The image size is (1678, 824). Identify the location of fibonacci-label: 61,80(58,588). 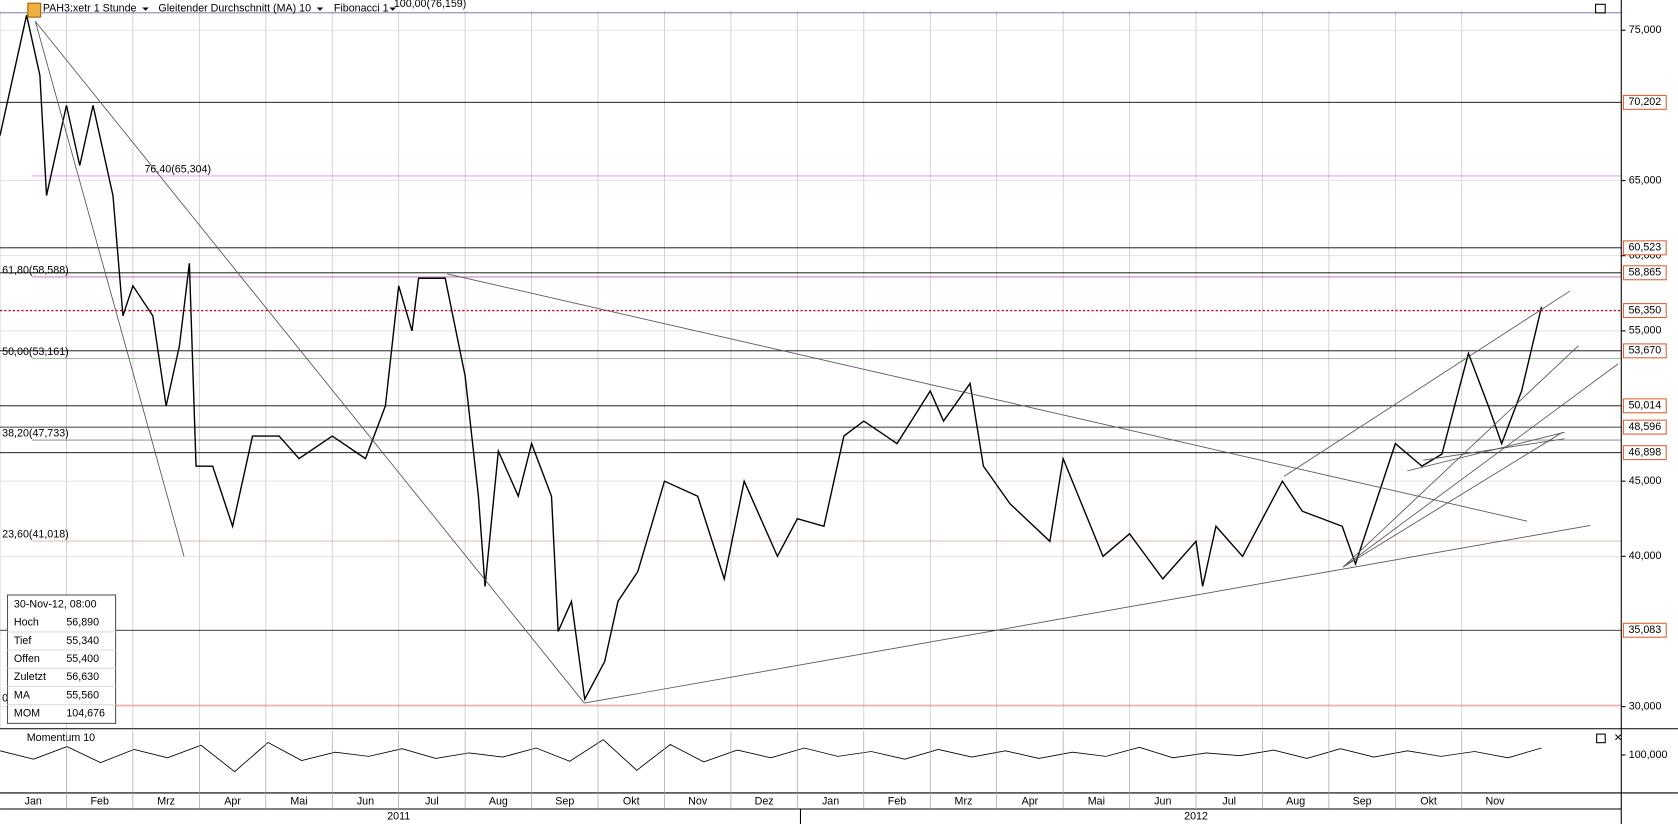
(35, 270).